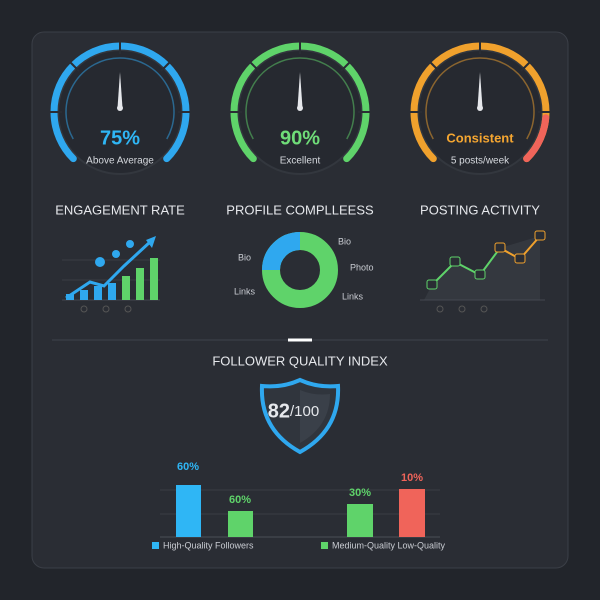 The height and width of the screenshot is (600, 600). I want to click on score: 82, so click(279, 411).